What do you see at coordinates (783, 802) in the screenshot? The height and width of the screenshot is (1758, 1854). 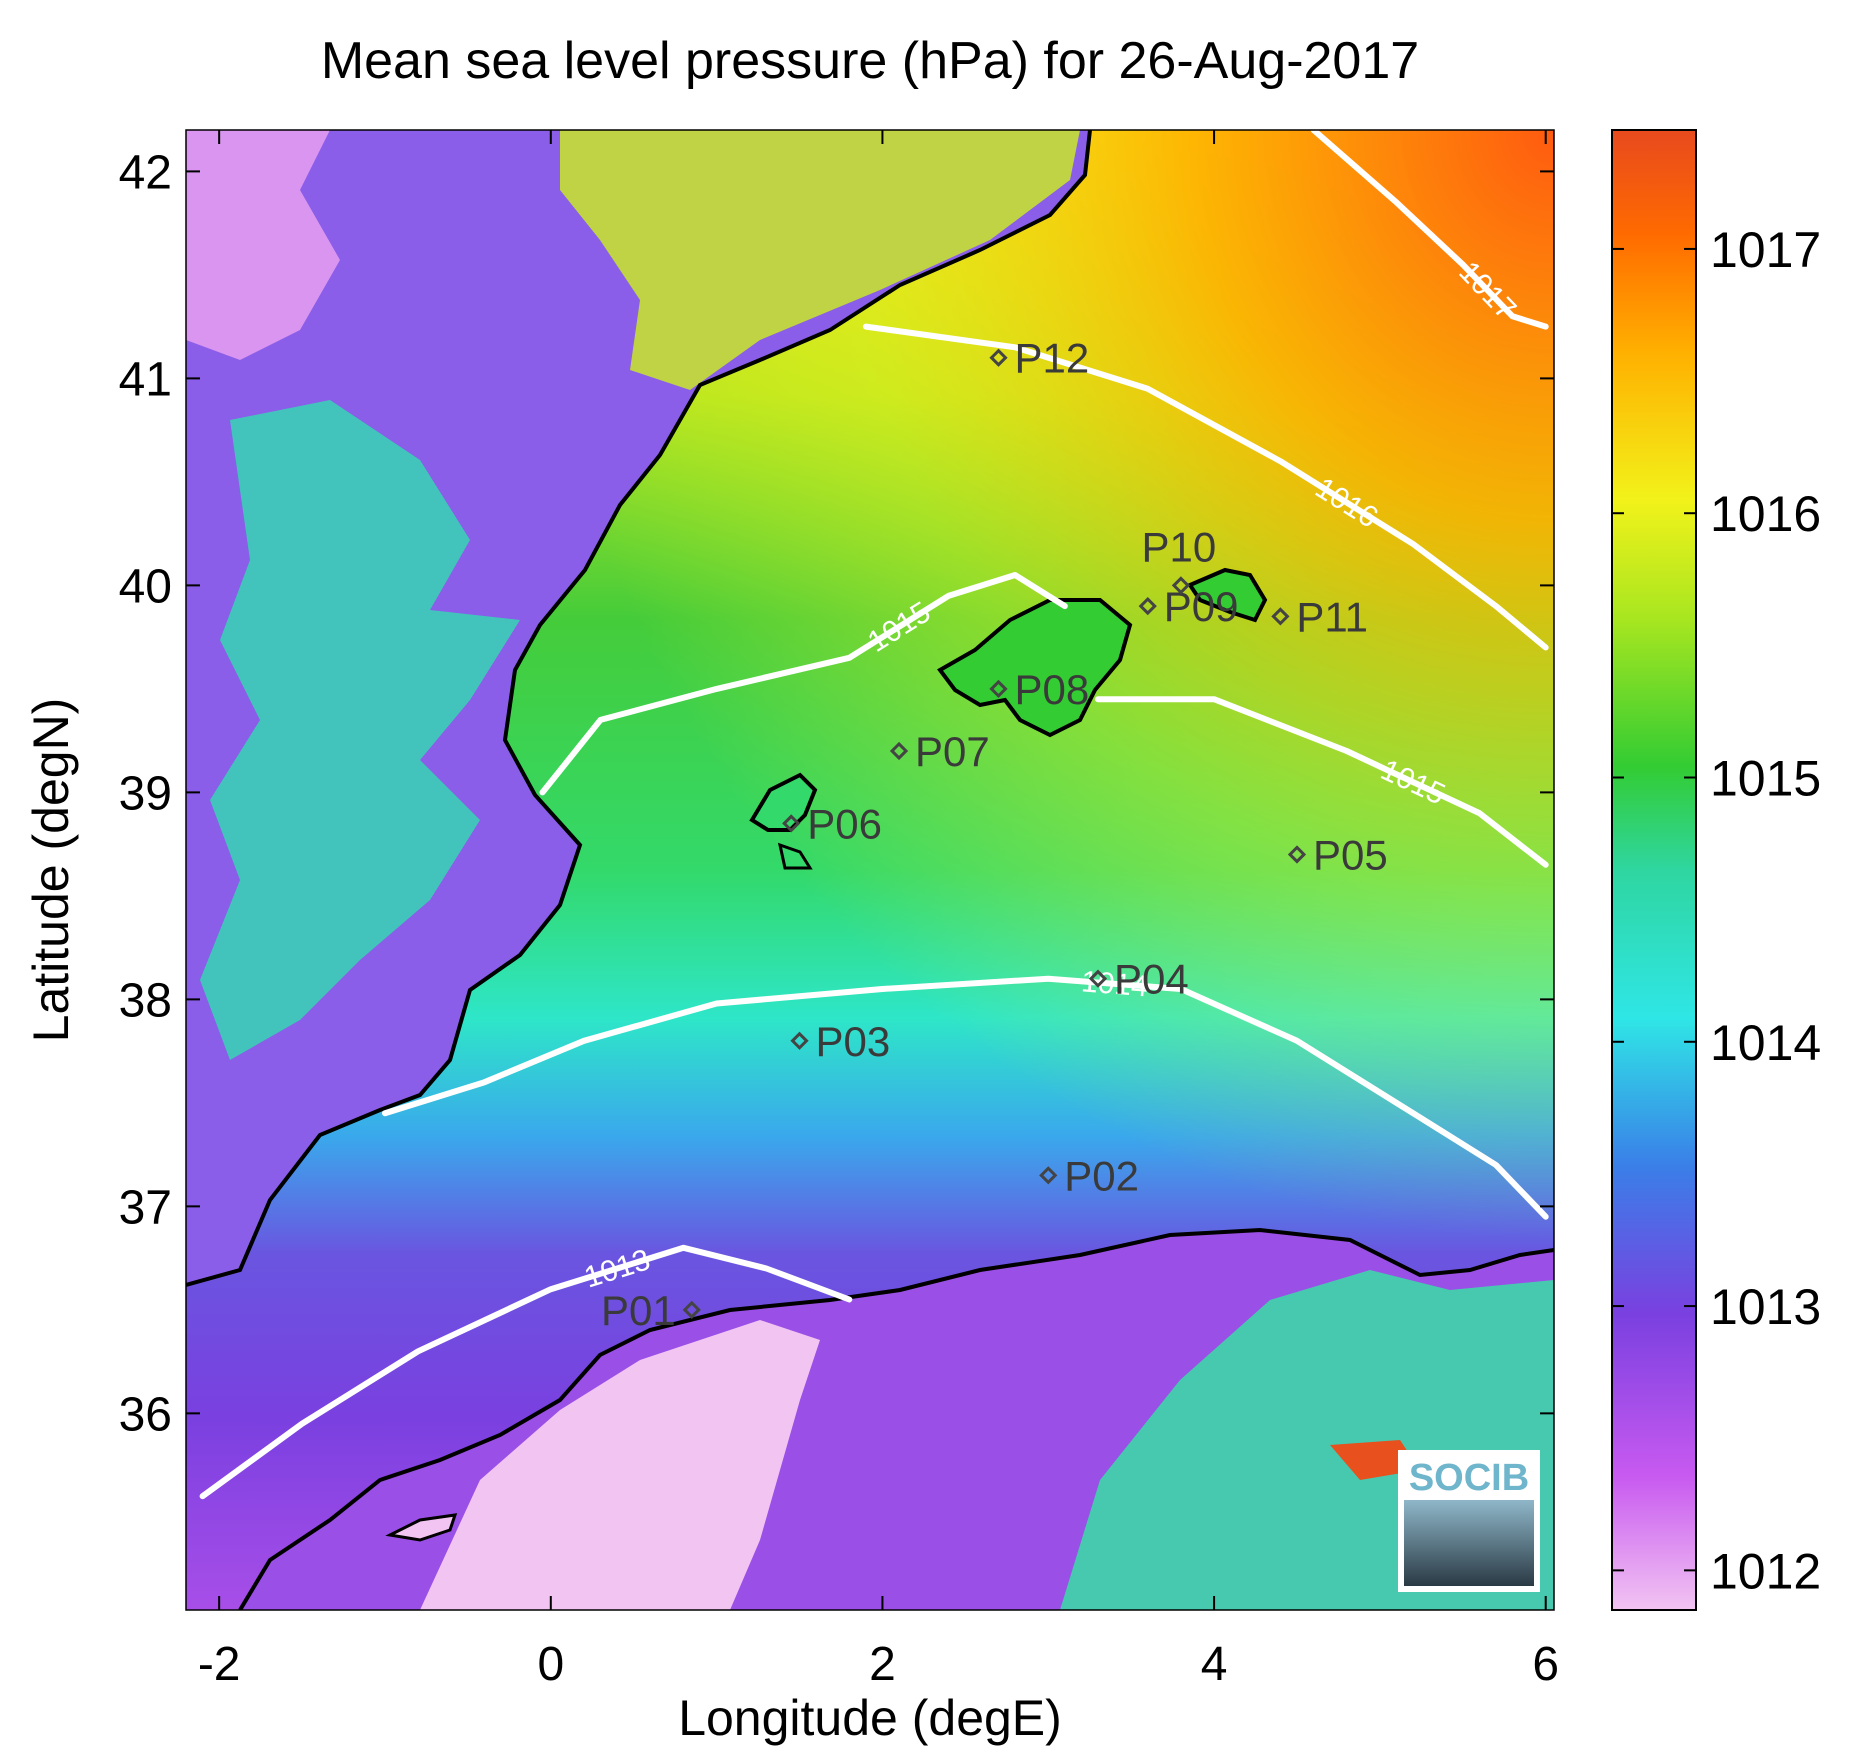 I see `island-ibiza` at bounding box center [783, 802].